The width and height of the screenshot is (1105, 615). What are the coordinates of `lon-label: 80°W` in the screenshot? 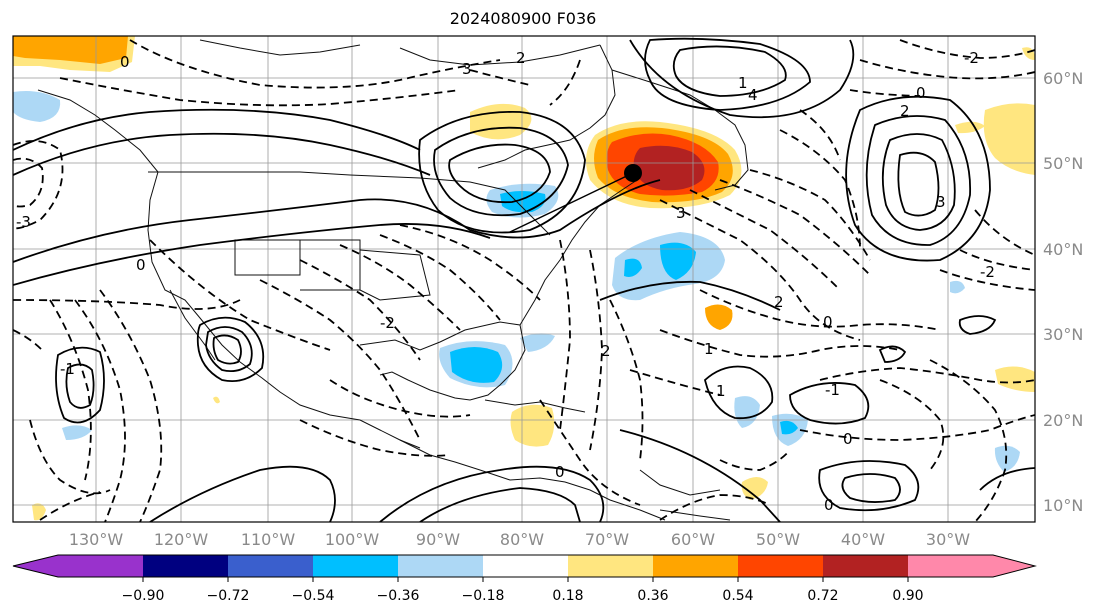 It's located at (522, 539).